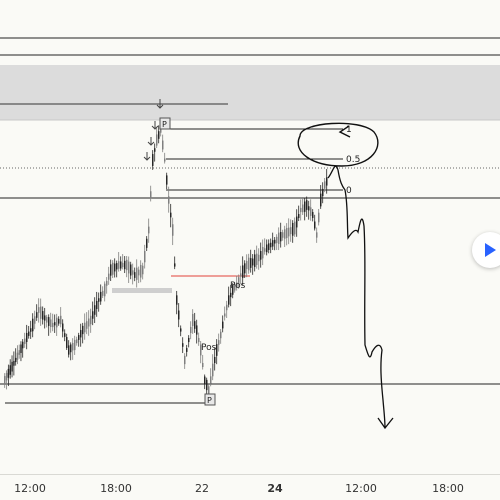 The width and height of the screenshot is (500, 500). Describe the element at coordinates (385, 423) in the screenshot. I see `drawn-down-arrow` at that location.